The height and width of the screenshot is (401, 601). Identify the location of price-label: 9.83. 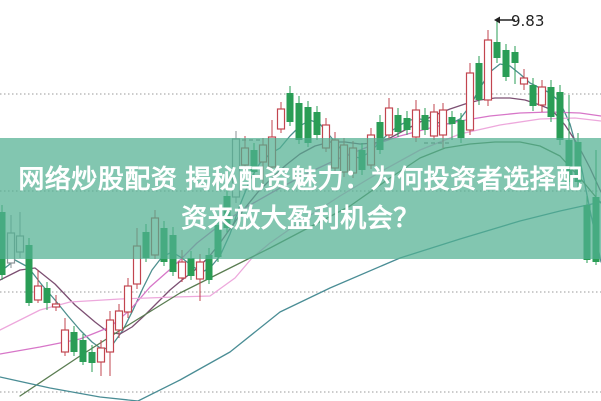
(527, 21).